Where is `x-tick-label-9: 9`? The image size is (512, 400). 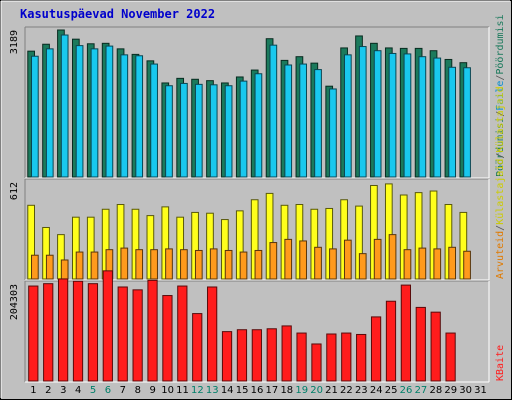
x-tick-label-9: 9 is located at coordinates (152, 390).